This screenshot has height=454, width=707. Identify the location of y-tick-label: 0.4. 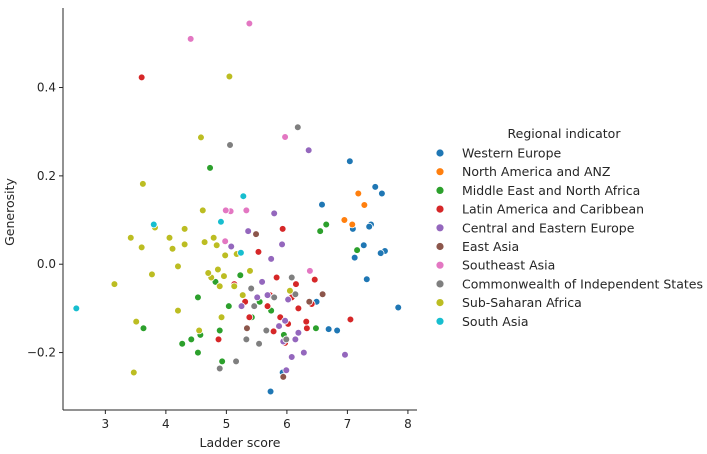
(46, 88).